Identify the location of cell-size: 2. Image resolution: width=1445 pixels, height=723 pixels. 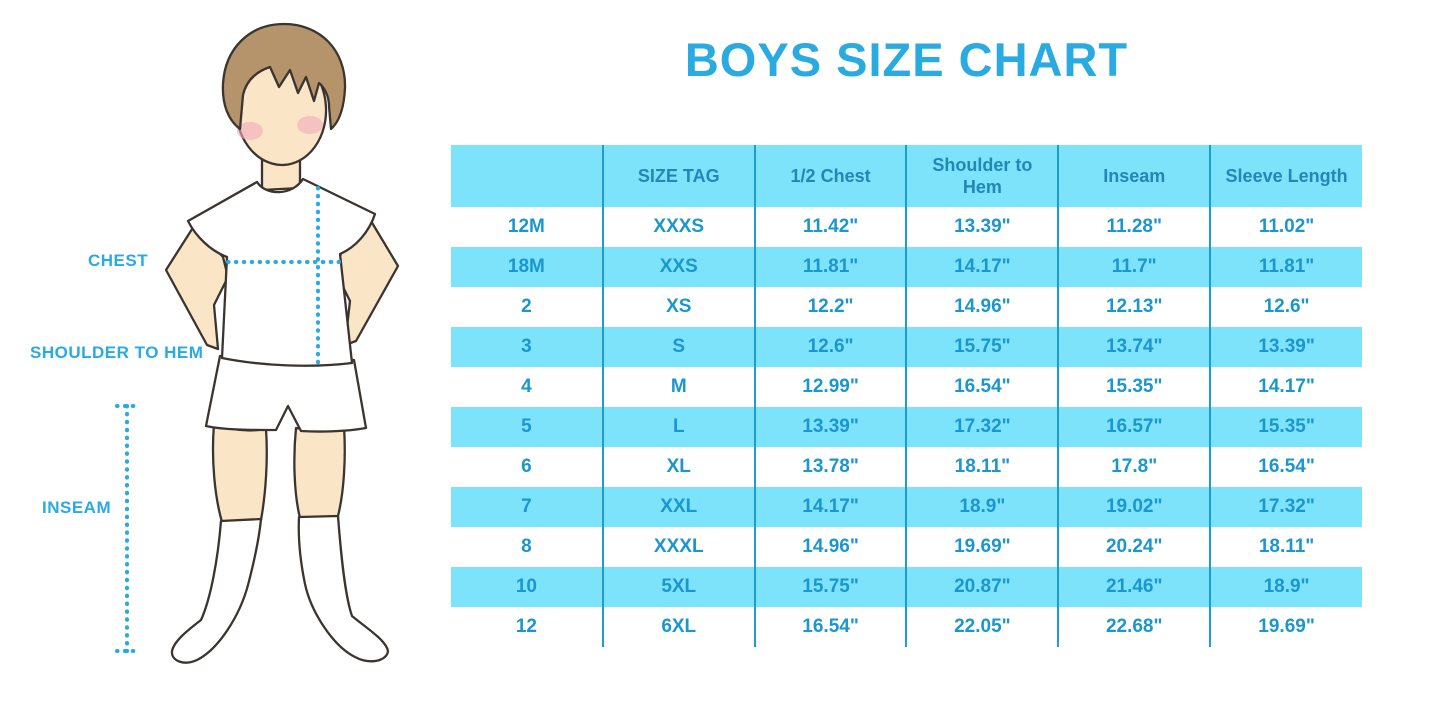
(526, 306).